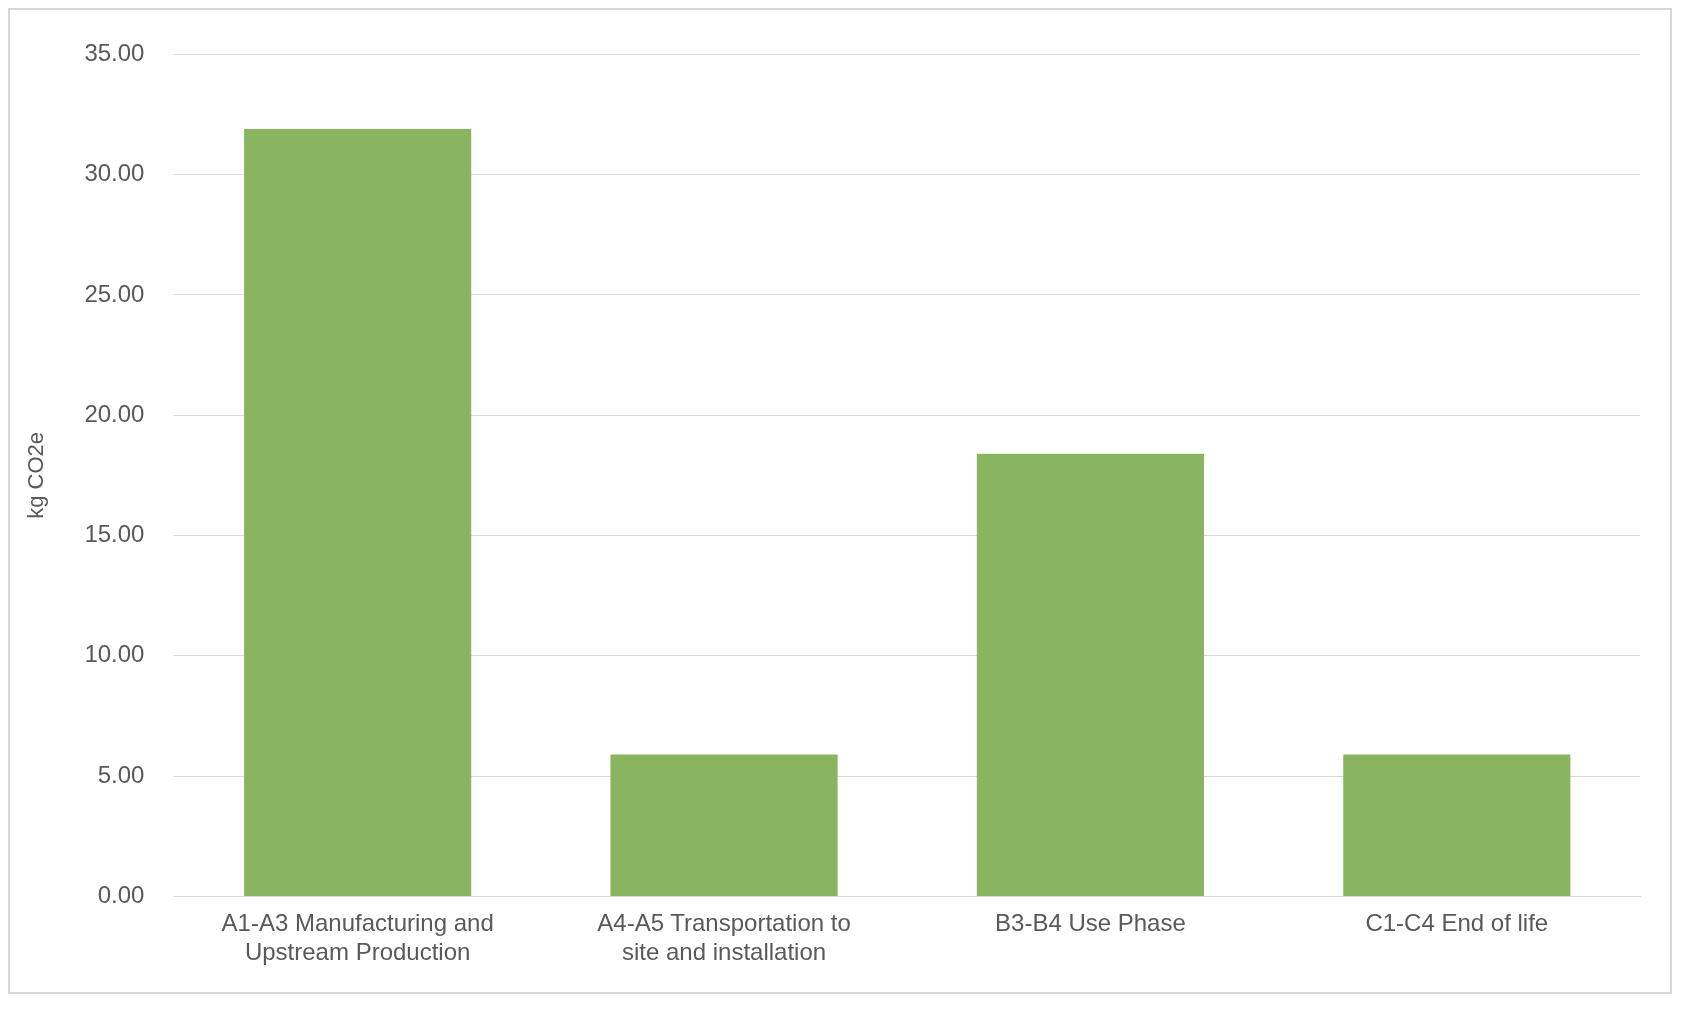 The image size is (1686, 1010). I want to click on x-tick-label: C1-C4 End of life, so click(1457, 923).